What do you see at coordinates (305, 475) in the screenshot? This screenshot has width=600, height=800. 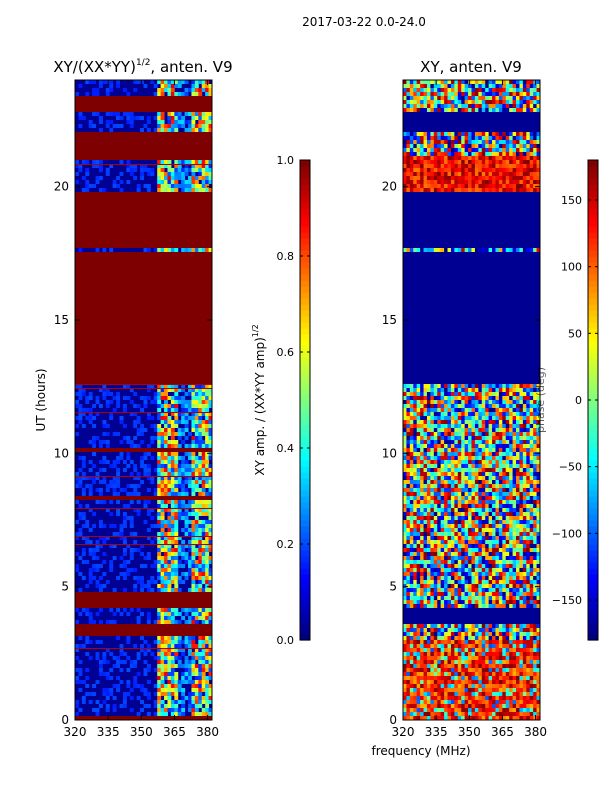 I see `colorbar-segment` at bounding box center [305, 475].